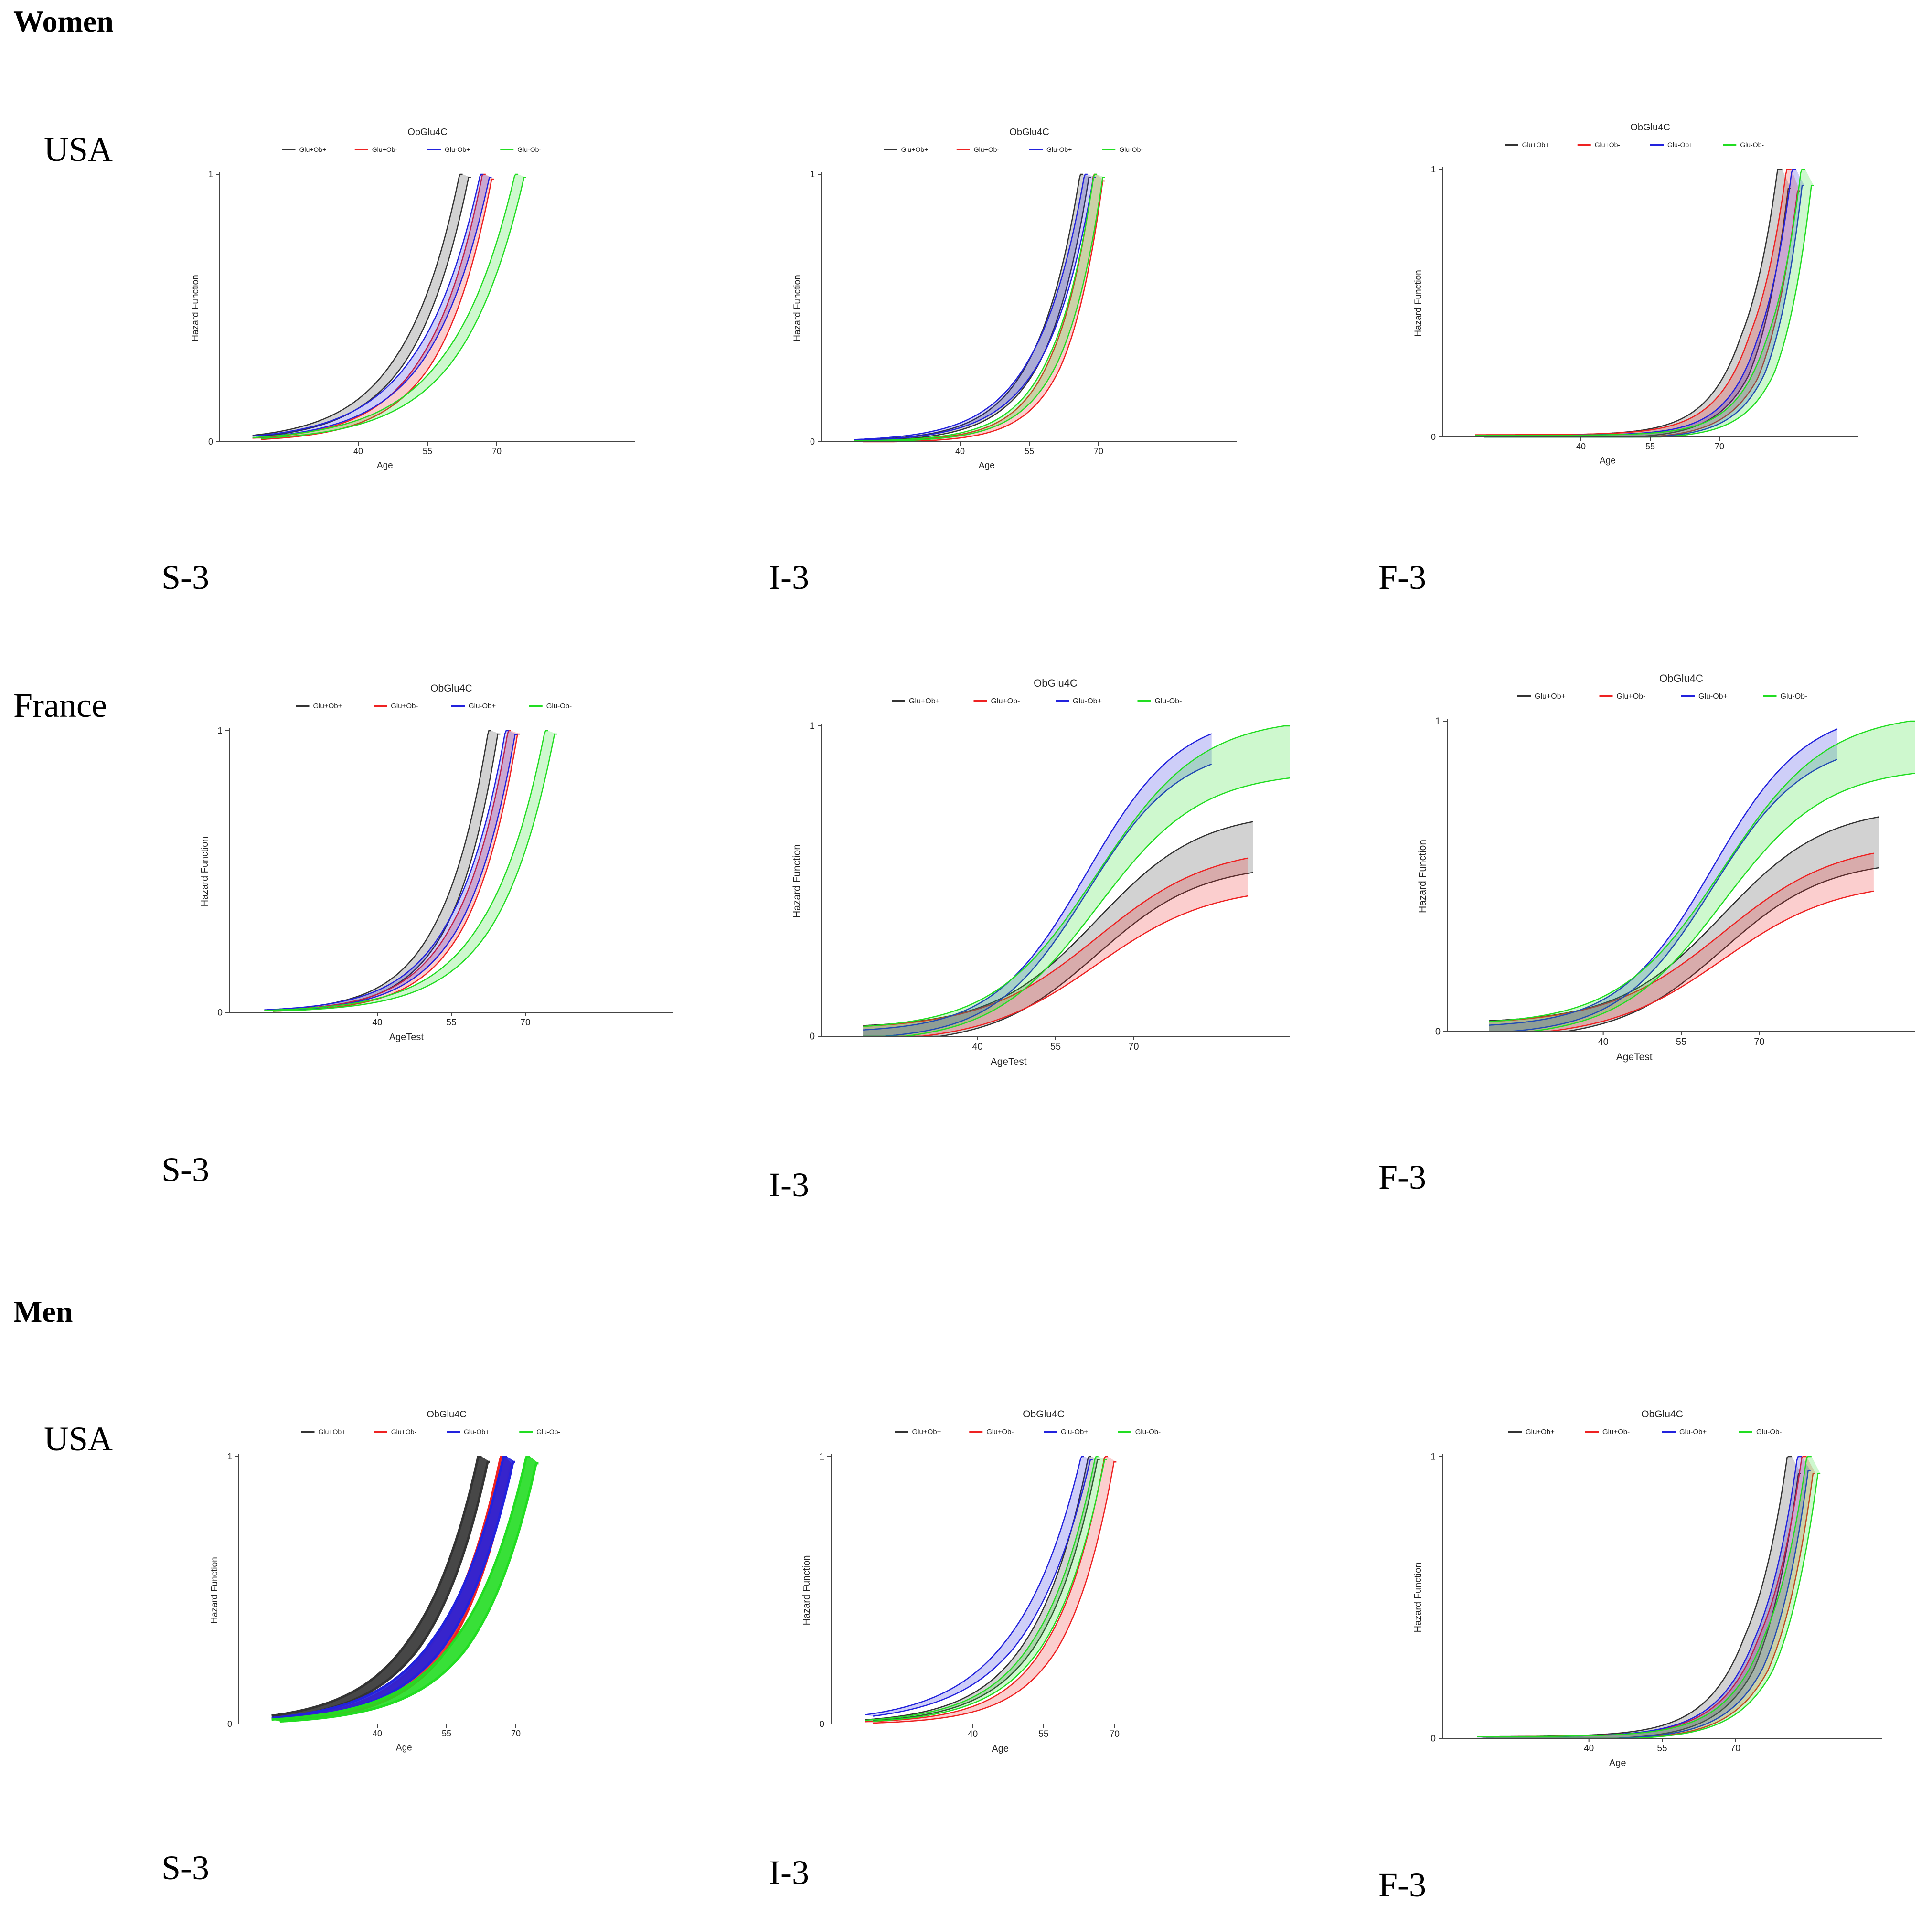 The image size is (1932, 1905). I want to click on section-title-women: Women, so click(64, 21).